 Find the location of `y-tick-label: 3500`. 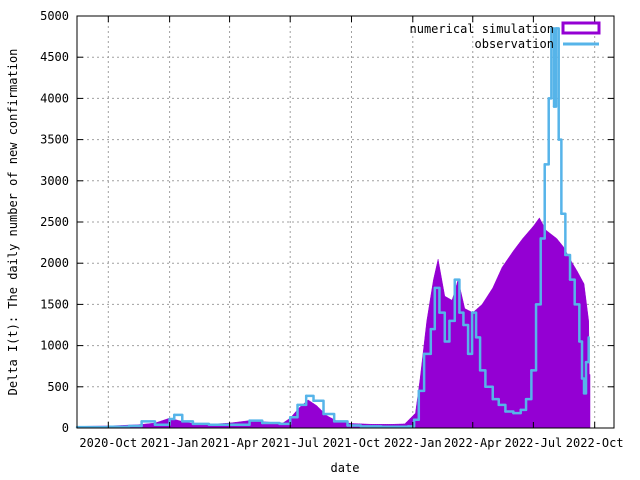

y-tick-label: 3500 is located at coordinates (54, 140).